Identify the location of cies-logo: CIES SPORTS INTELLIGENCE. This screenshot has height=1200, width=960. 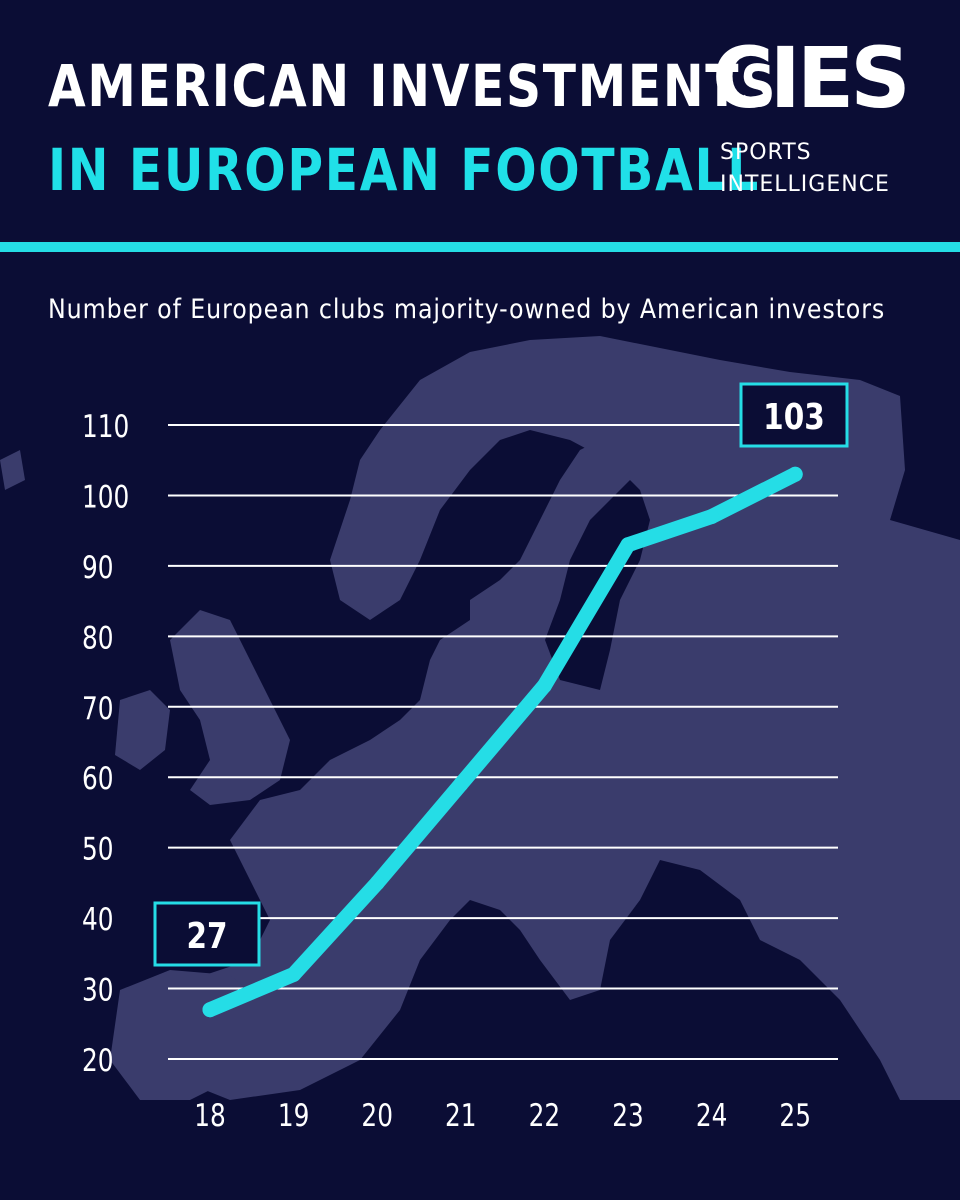
(812, 121).